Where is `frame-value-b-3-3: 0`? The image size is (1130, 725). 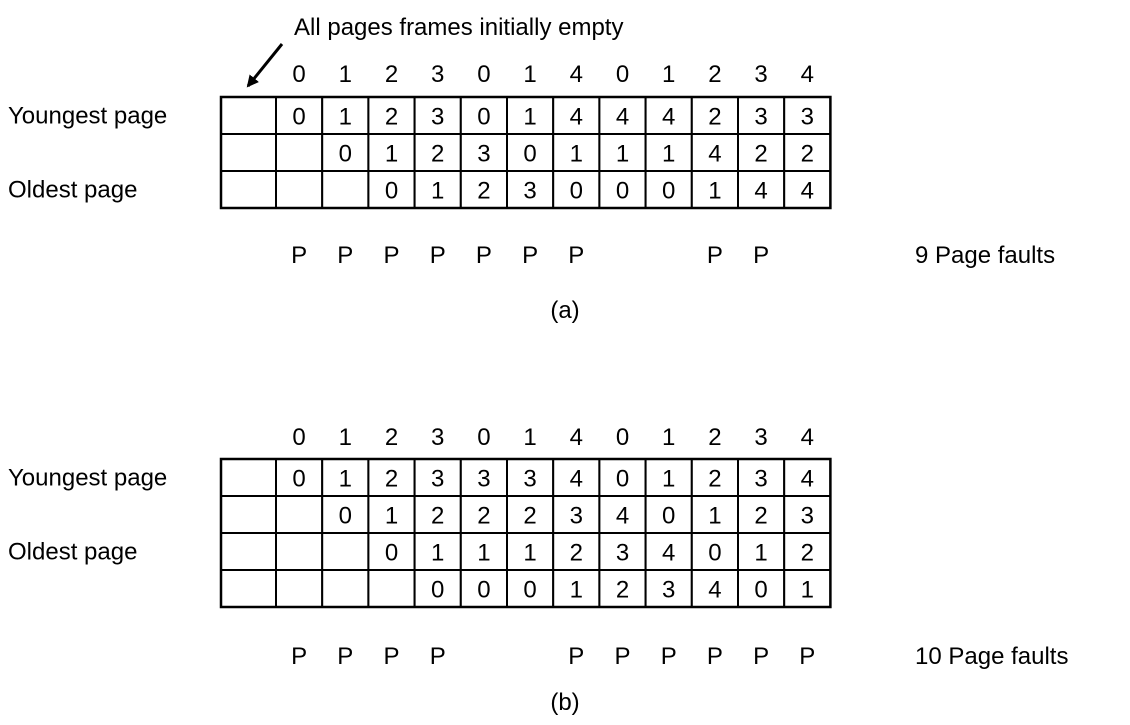
frame-value-b-3-3: 0 is located at coordinates (437, 590).